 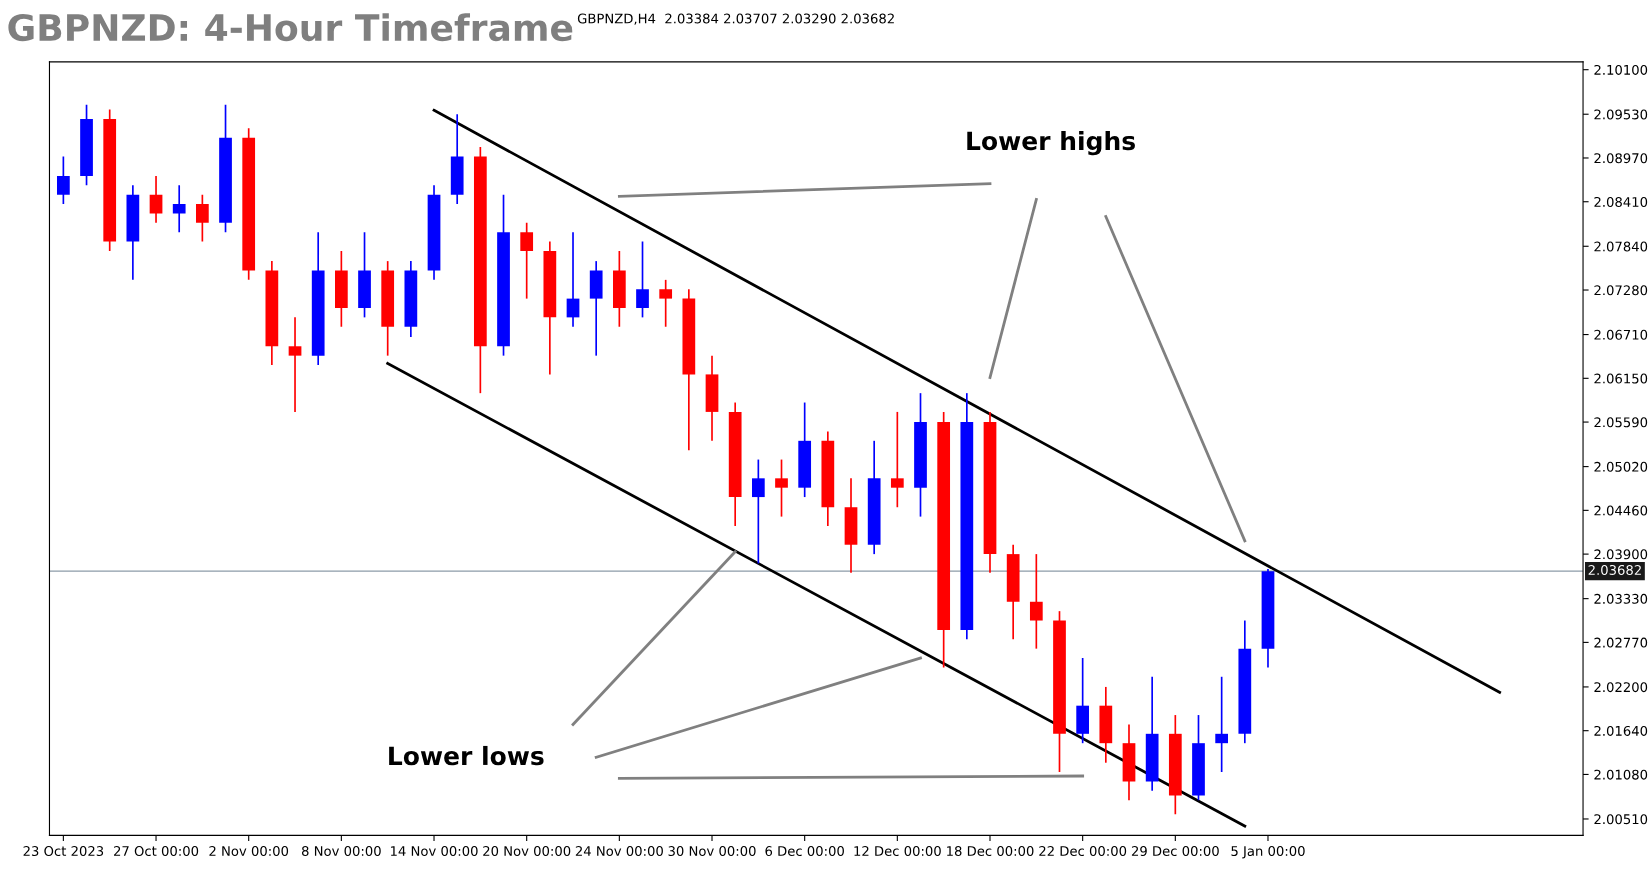 I want to click on y-tick-label: 2.08410, so click(x=1621, y=201).